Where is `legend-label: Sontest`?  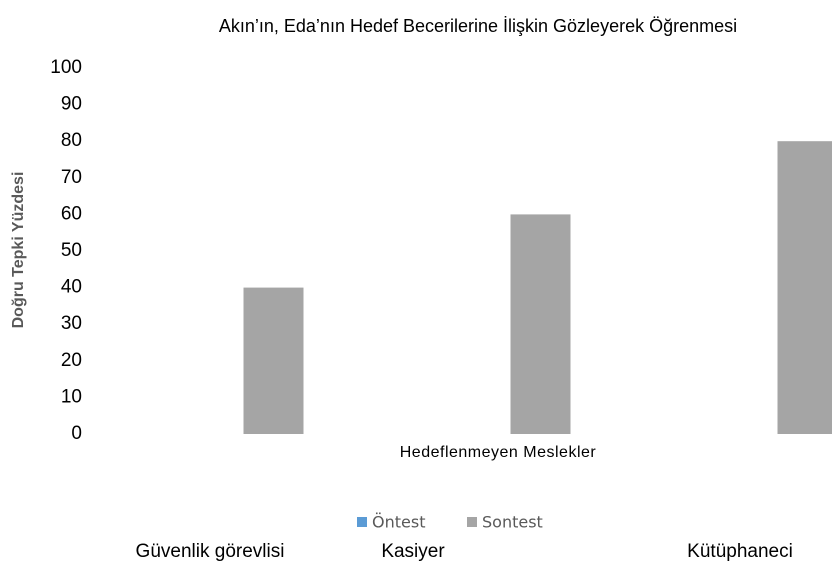 legend-label: Sontest is located at coordinates (512, 522).